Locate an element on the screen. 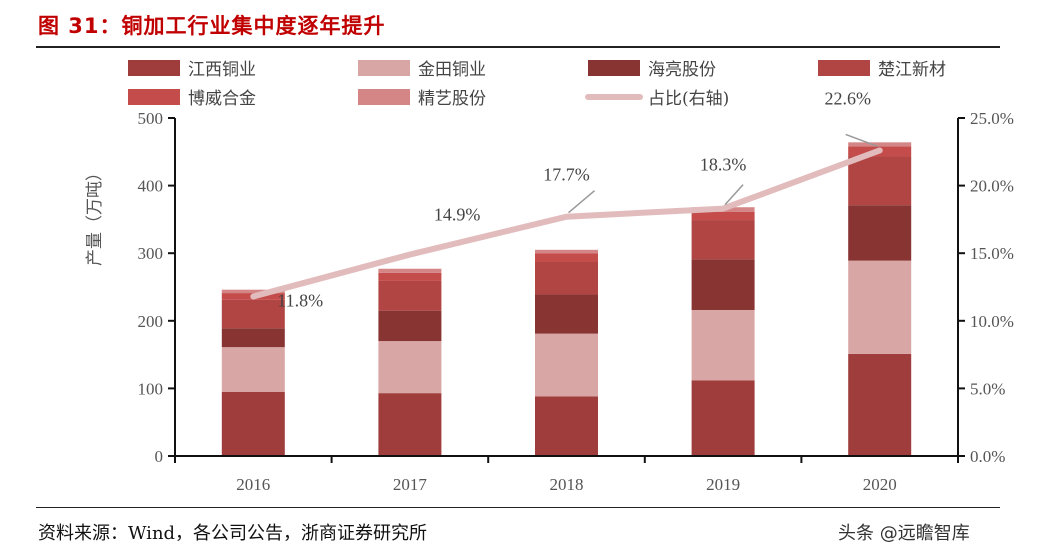 This screenshot has width=1043, height=552. legend-label-4: 楚江新材 is located at coordinates (912, 70).